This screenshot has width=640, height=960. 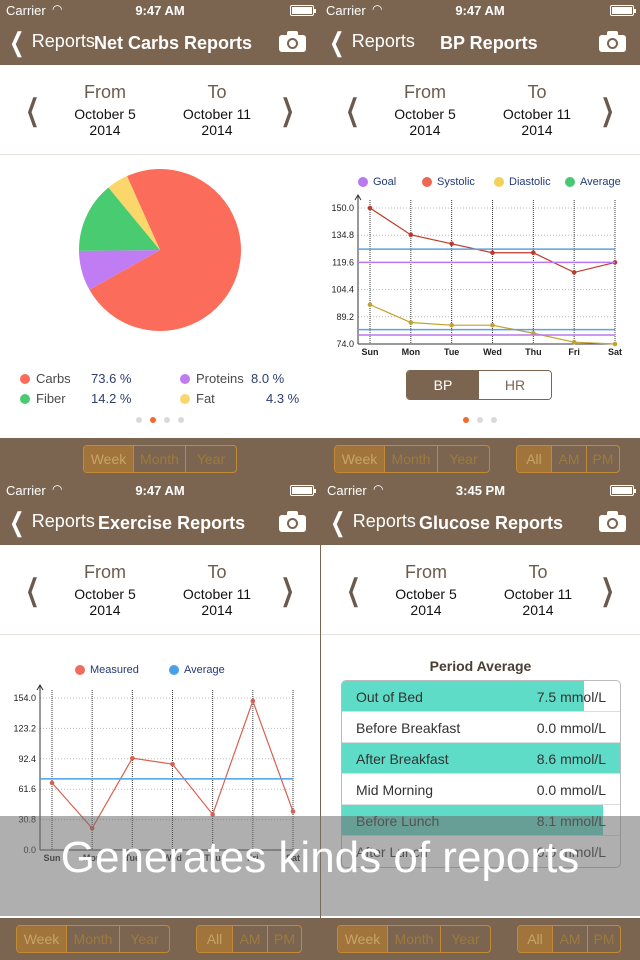 I want to click on carrier-label: Carrier, so click(x=26, y=490).